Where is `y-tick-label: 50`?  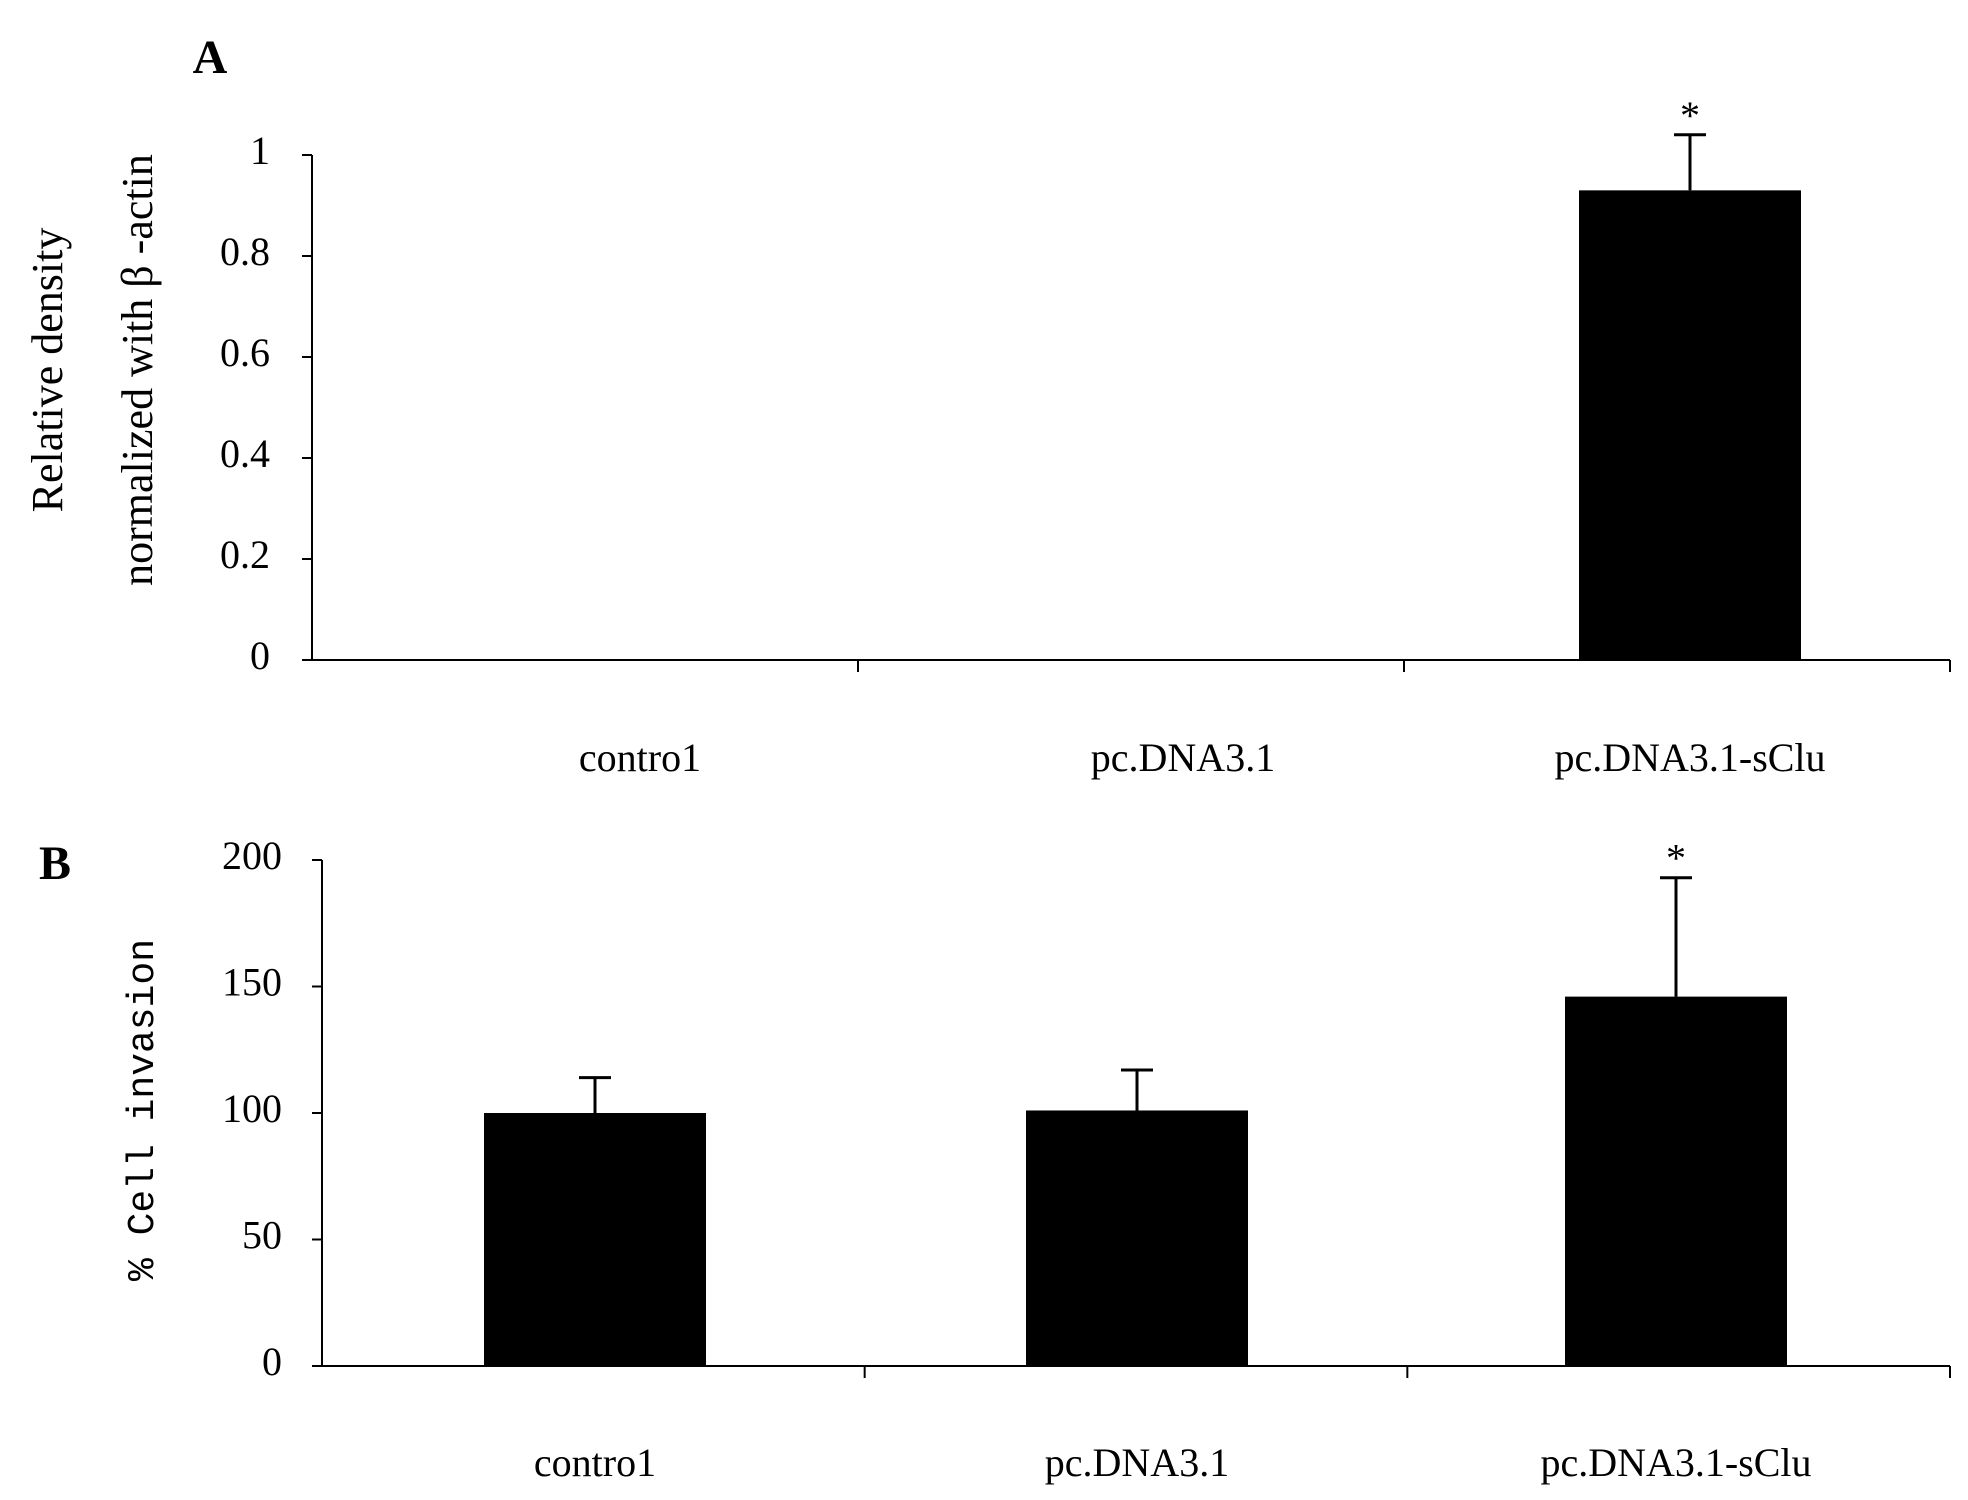 y-tick-label: 50 is located at coordinates (262, 1235).